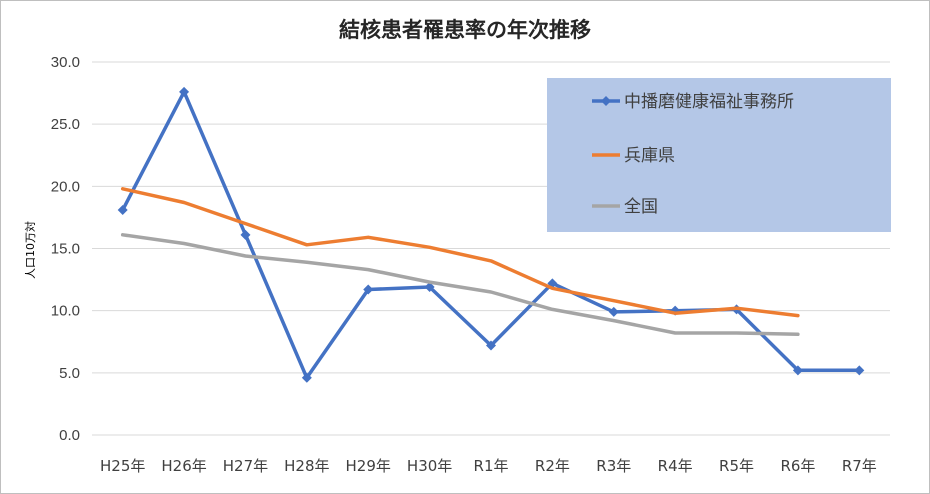 The height and width of the screenshot is (494, 930). Describe the element at coordinates (429, 466) in the screenshot. I see `x-tick-label: H30年` at that location.